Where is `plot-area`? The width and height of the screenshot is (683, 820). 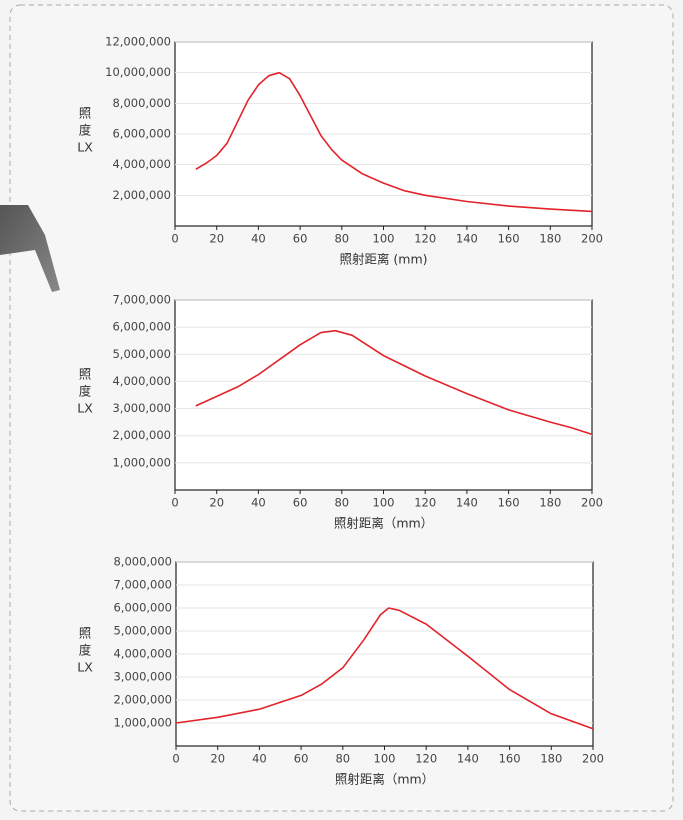 plot-area is located at coordinates (383, 395).